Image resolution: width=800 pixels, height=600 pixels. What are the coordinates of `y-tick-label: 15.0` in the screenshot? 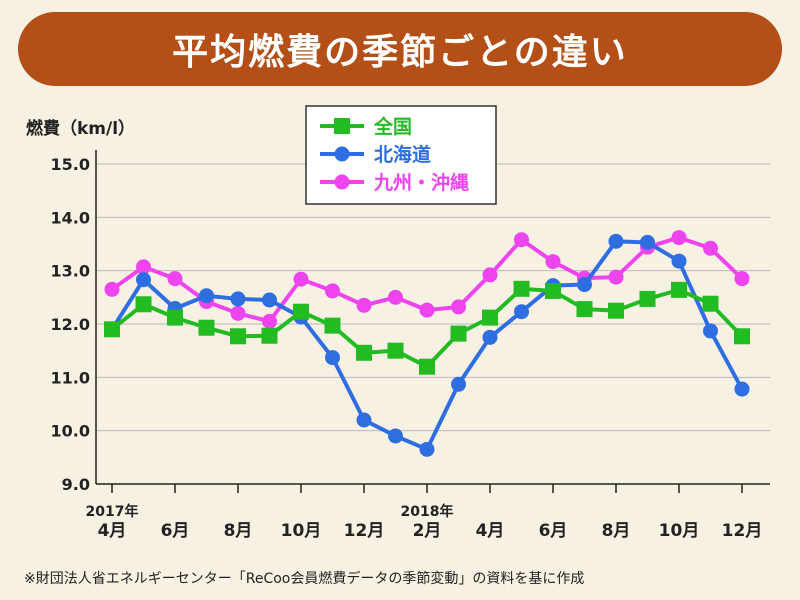 It's located at (70, 164).